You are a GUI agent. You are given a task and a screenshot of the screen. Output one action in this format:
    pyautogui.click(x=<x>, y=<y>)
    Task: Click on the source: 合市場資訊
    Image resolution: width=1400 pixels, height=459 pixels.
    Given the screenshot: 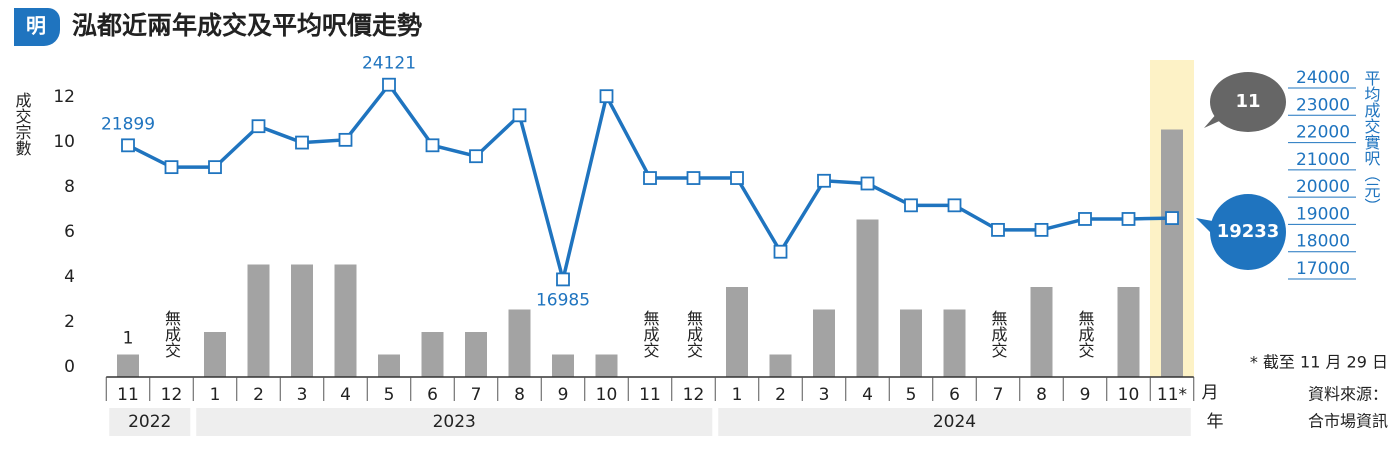 What is the action you would take?
    pyautogui.click(x=1348, y=421)
    